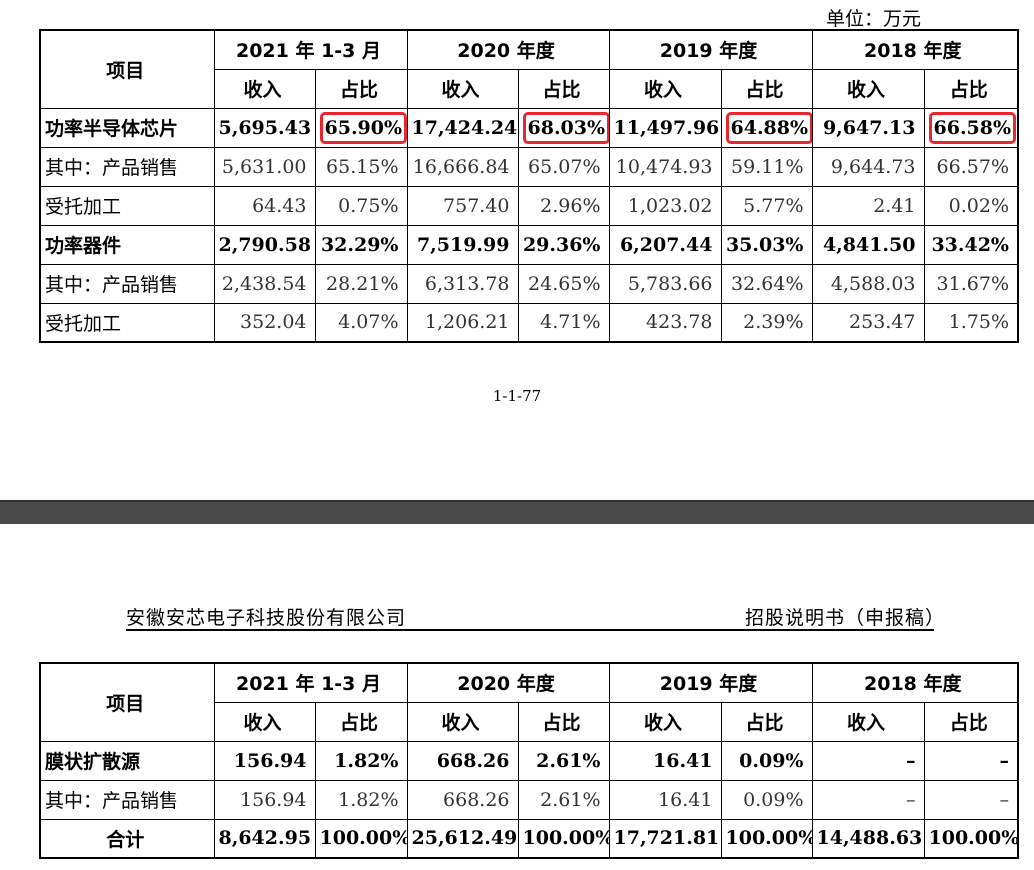 The height and width of the screenshot is (870, 1034). Describe the element at coordinates (462, 322) in the screenshot. I see `revenue-cell: 1,206.21` at that location.